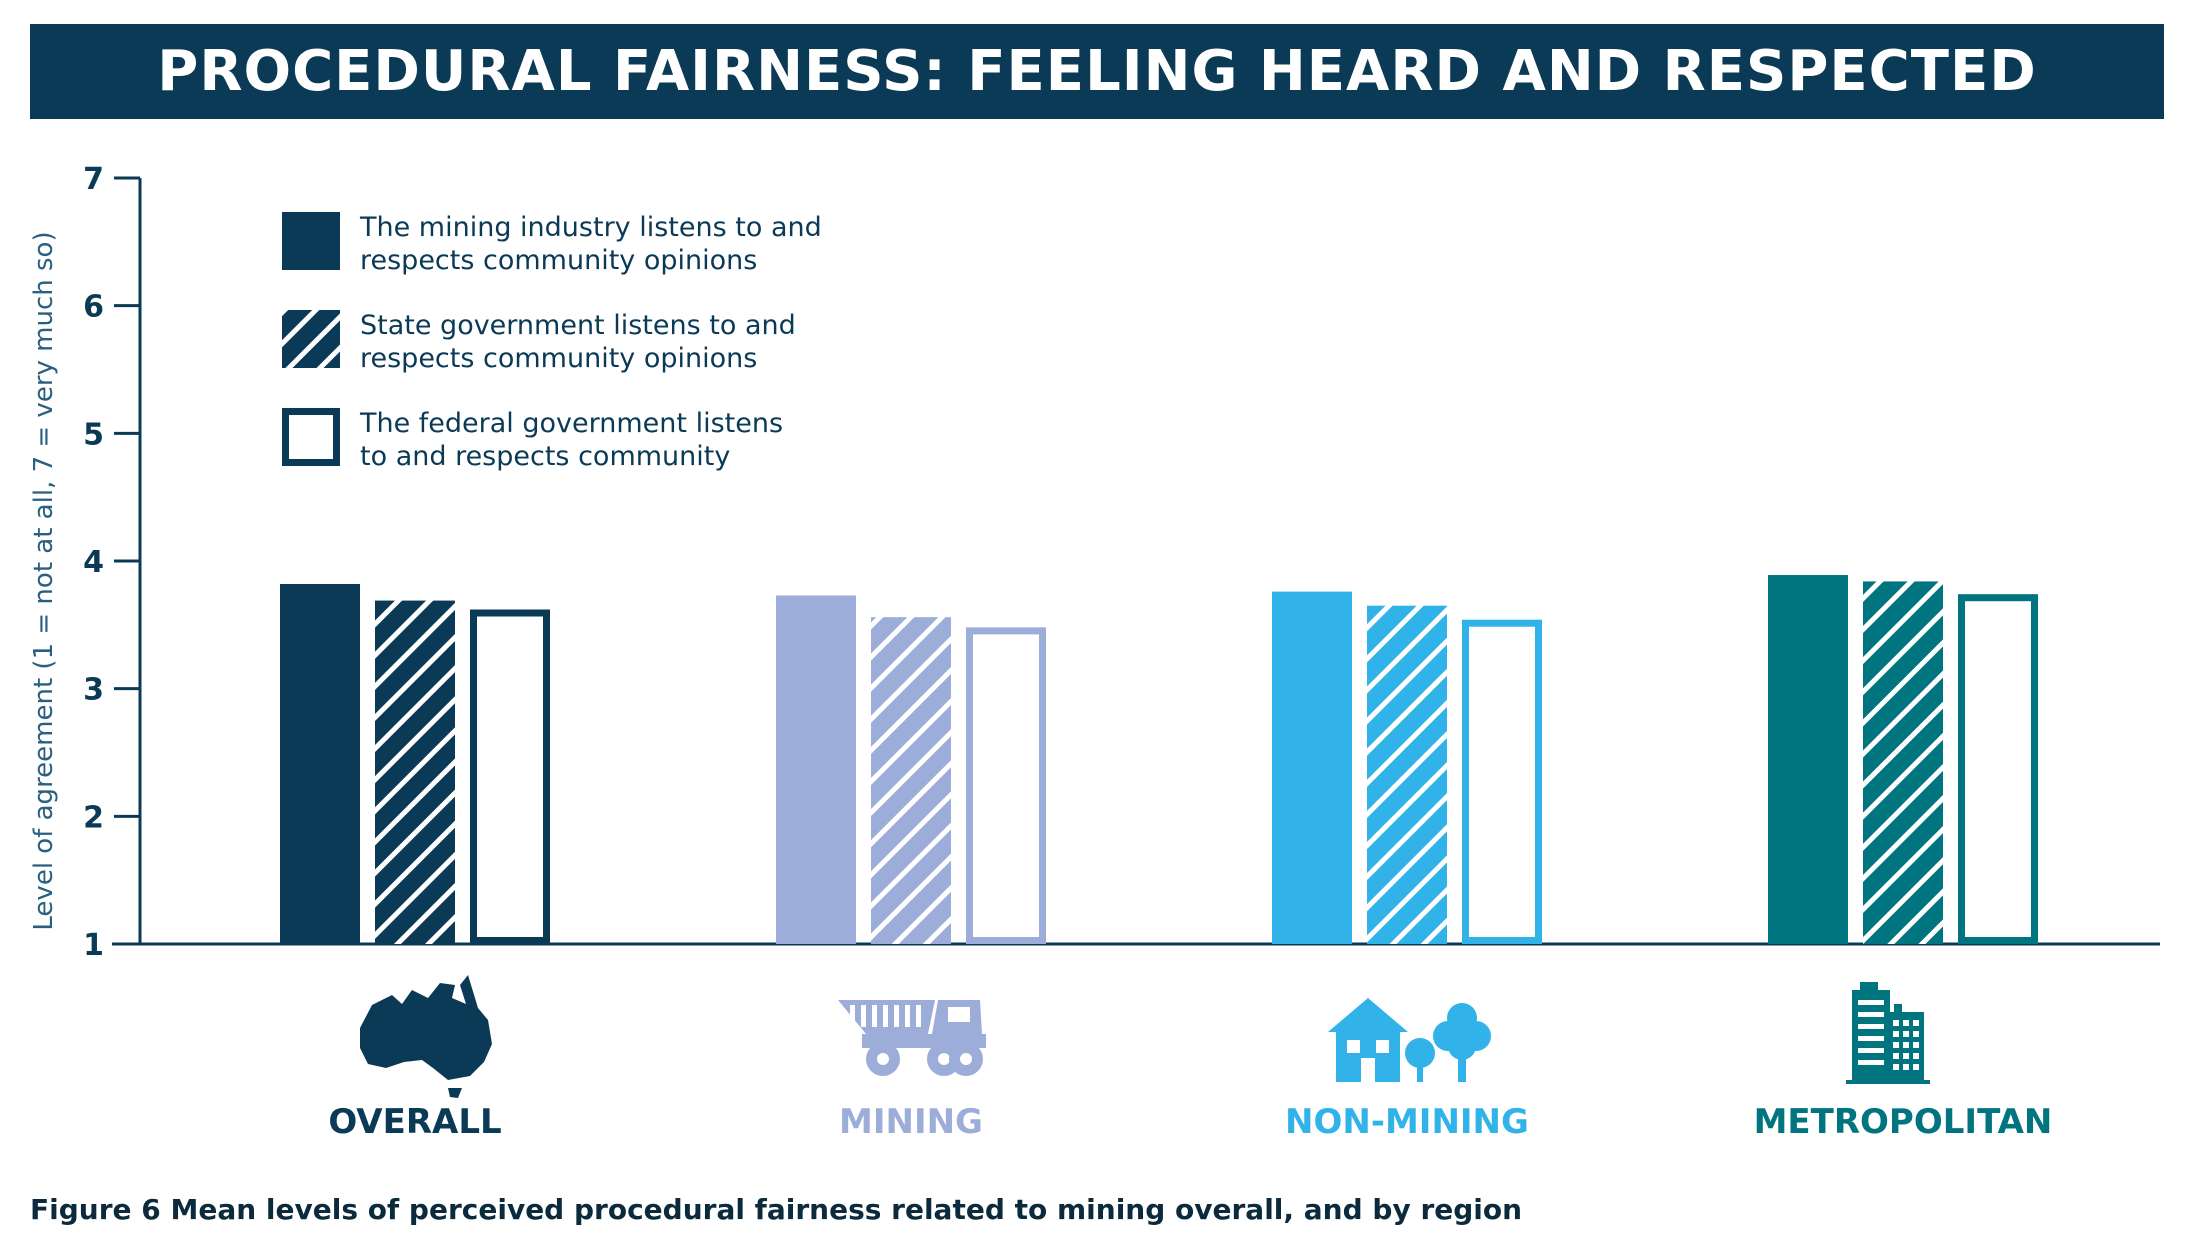 The width and height of the screenshot is (2185, 1240). Describe the element at coordinates (93, 690) in the screenshot. I see `y-tick-label: 3` at that location.